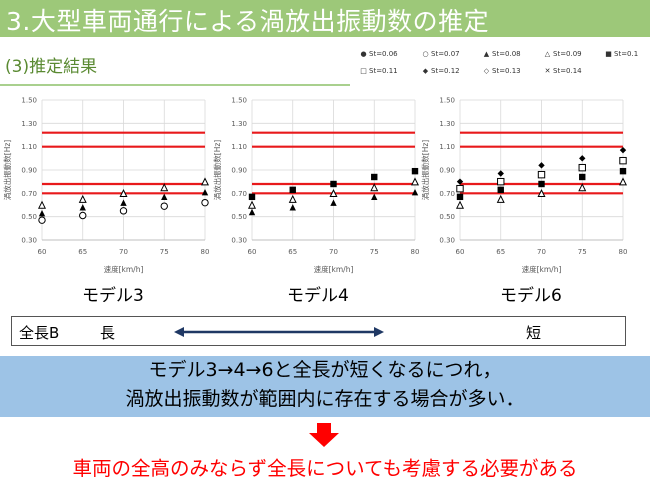 The width and height of the screenshot is (650, 487). I want to click on legend-item-st006: ● St=0.06, so click(379, 54).